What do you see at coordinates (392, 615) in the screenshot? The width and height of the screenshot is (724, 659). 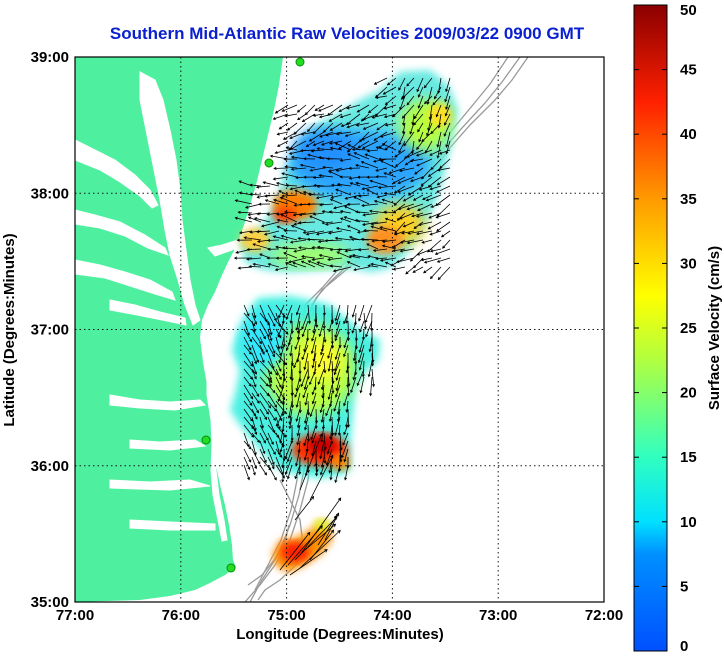 I see `longitude-tick-label: 74:00` at bounding box center [392, 615].